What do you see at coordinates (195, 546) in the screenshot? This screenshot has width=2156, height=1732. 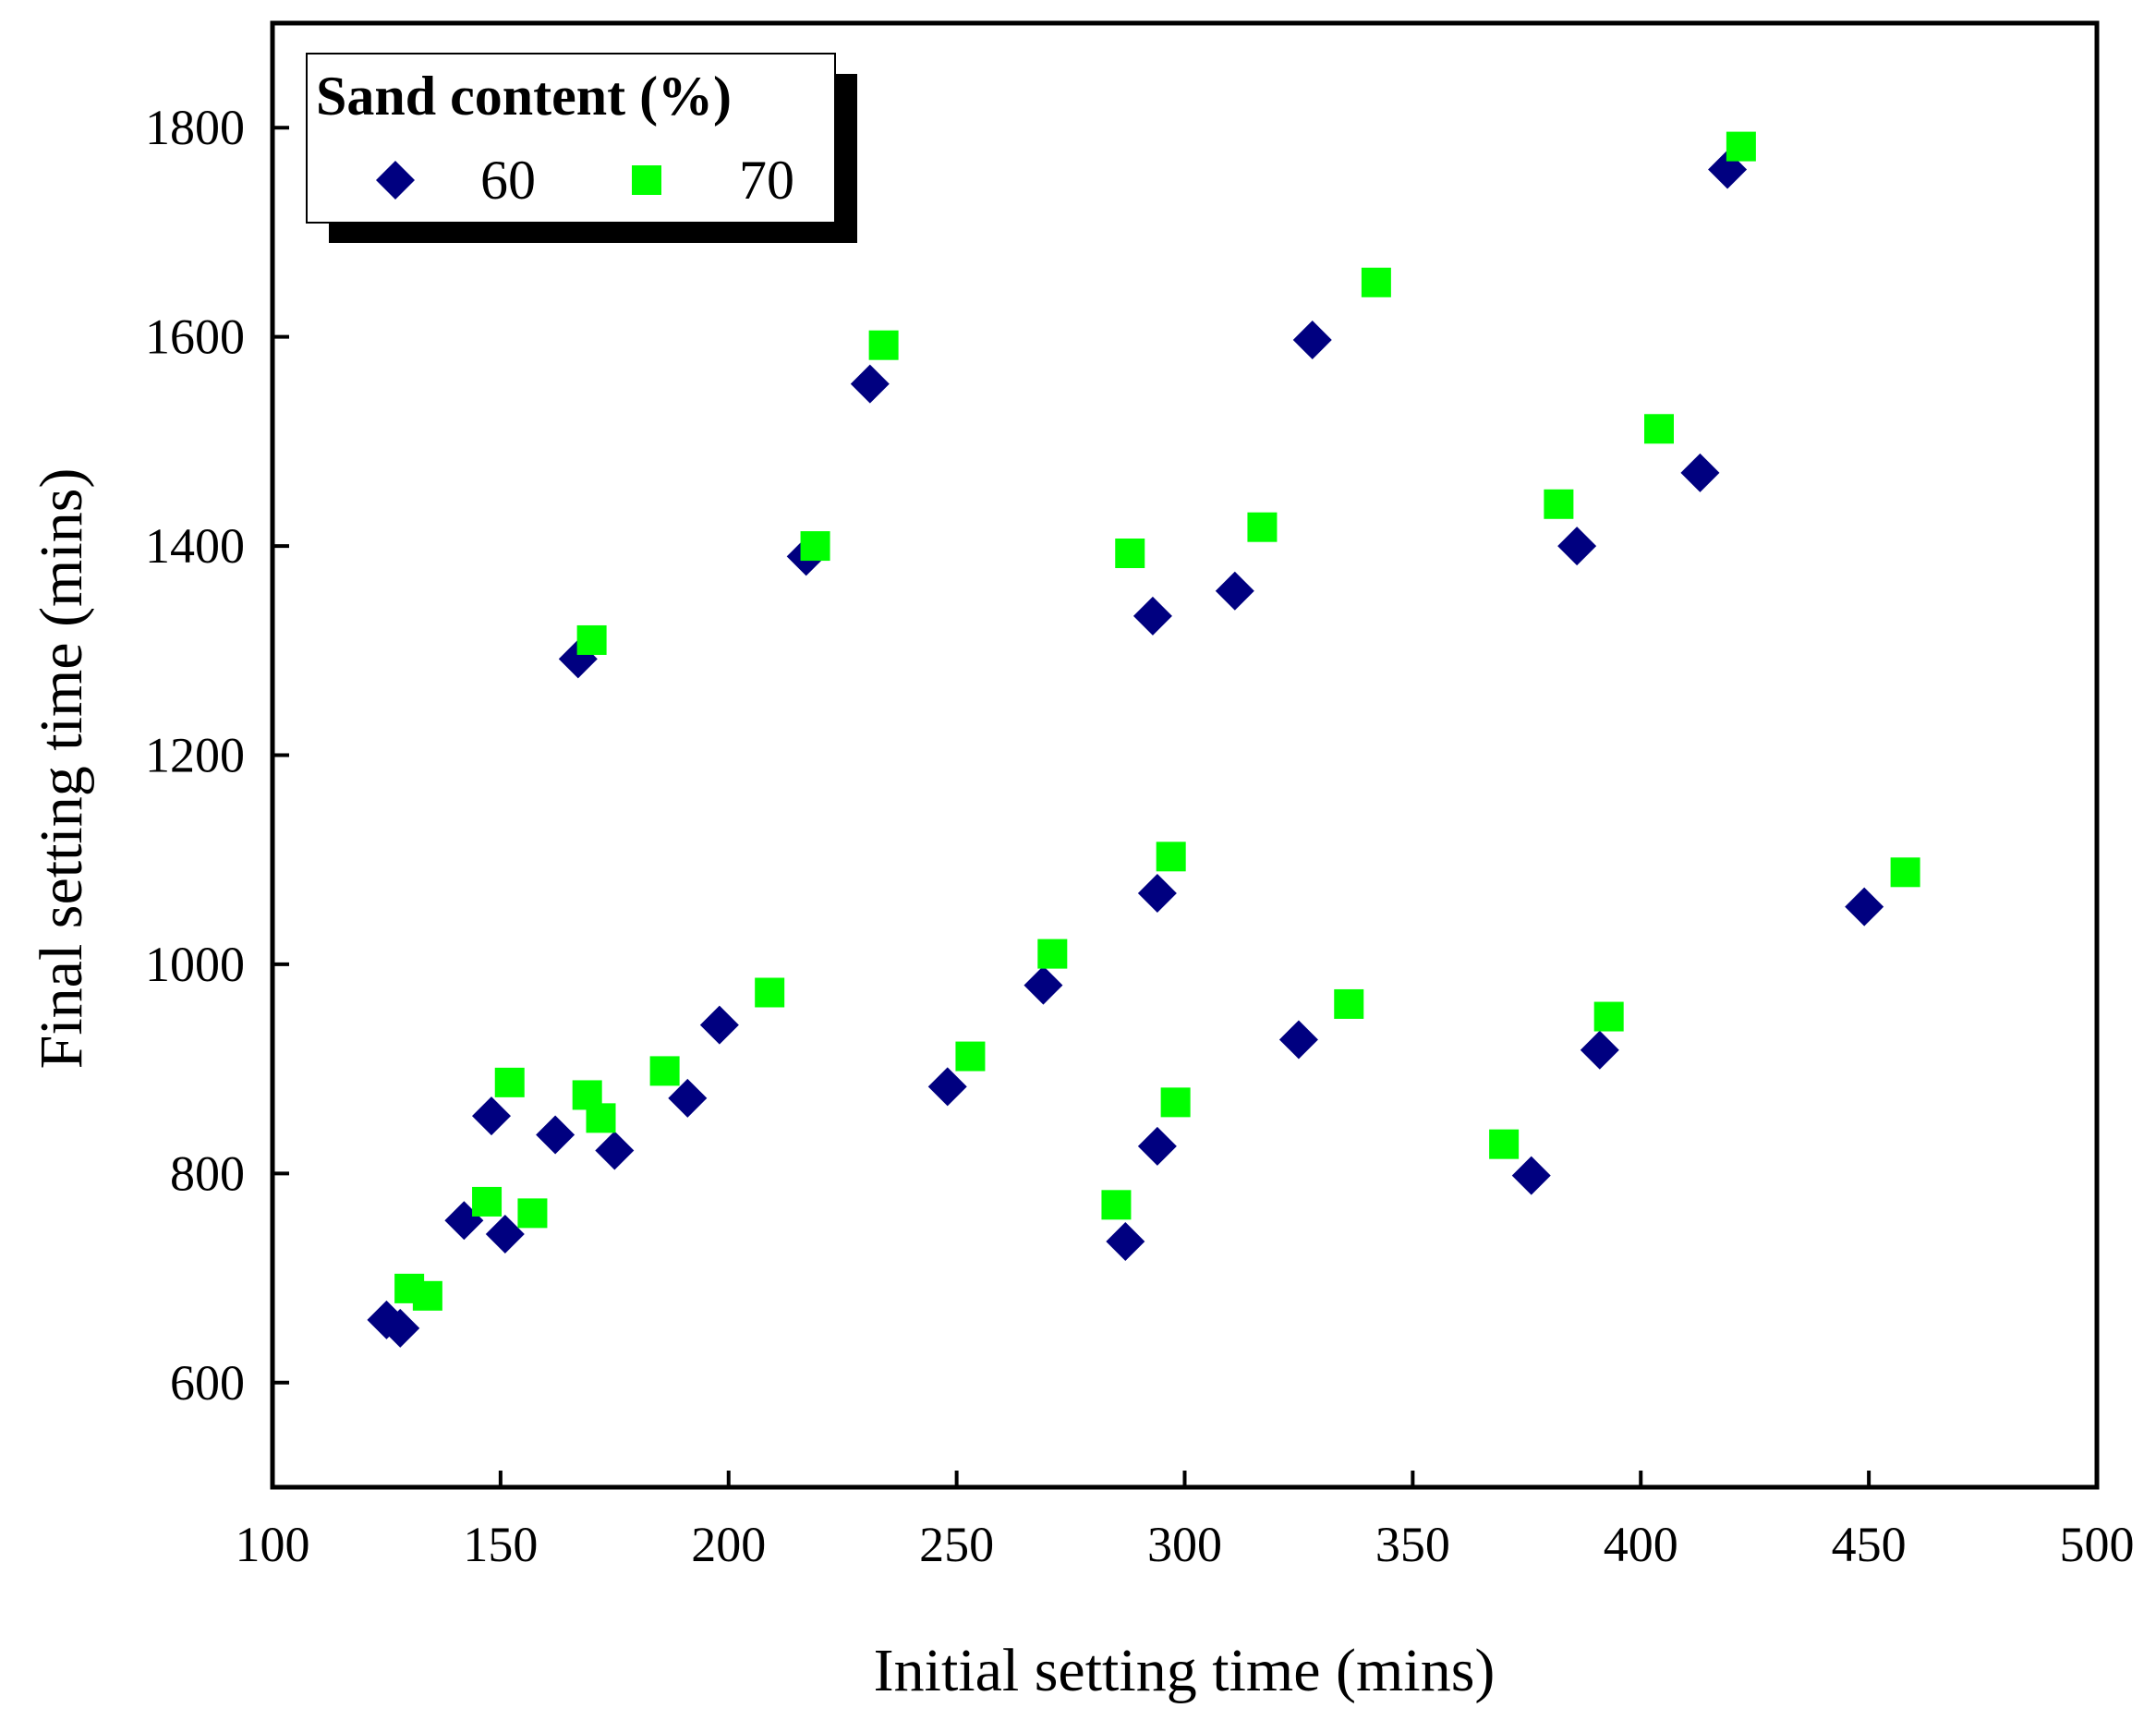 I see `y-tick-label: 1400` at bounding box center [195, 546].